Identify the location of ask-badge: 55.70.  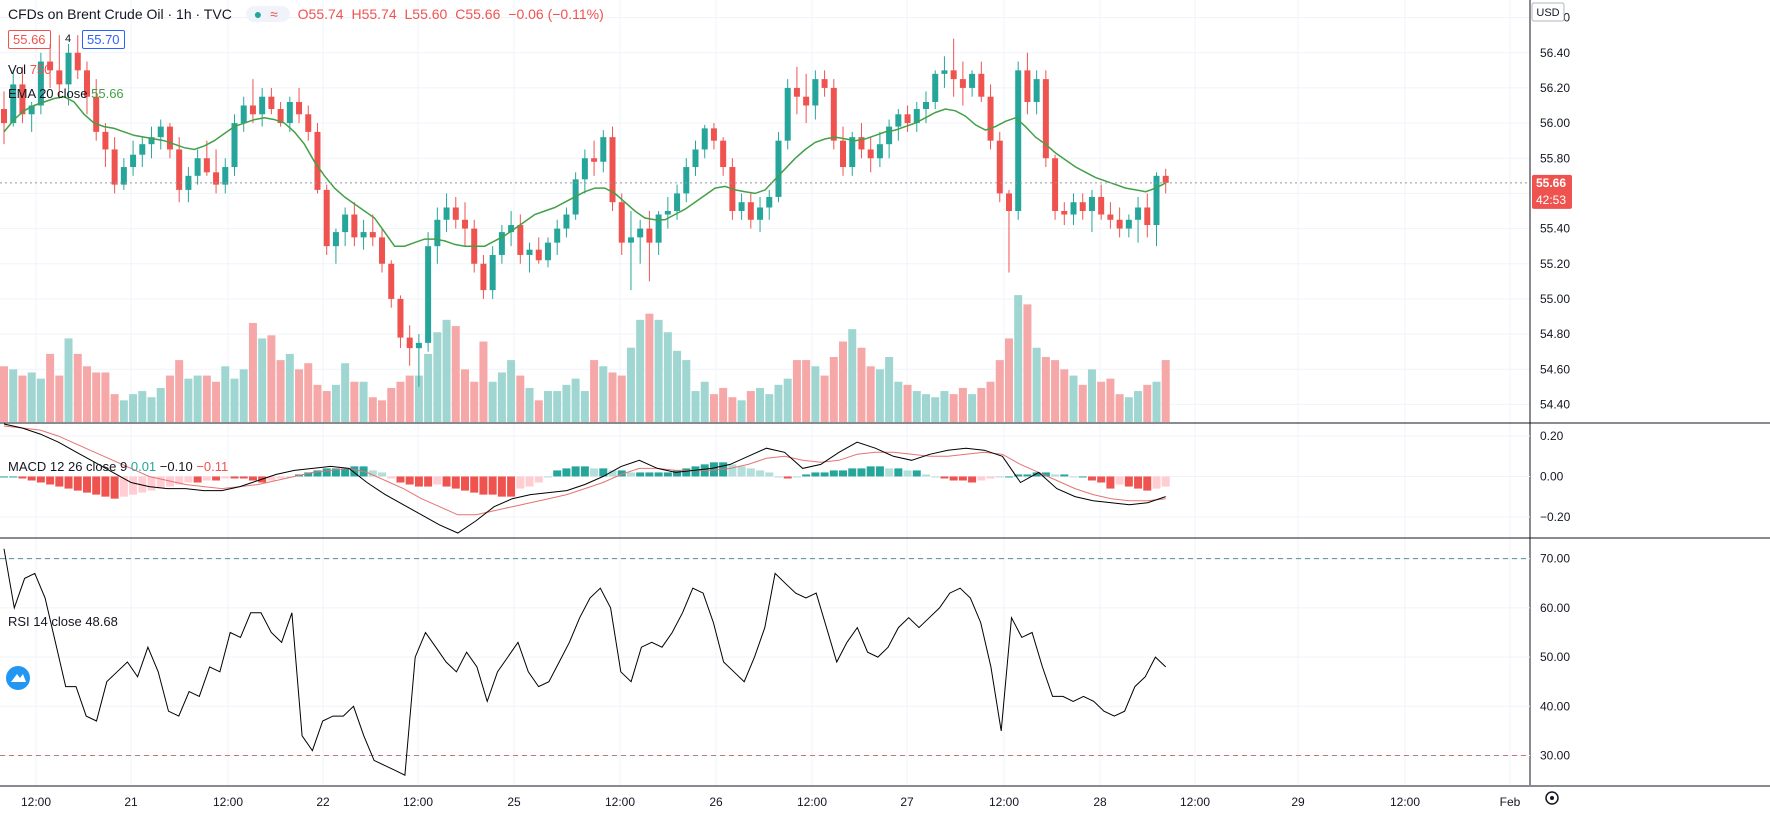
(103, 39).